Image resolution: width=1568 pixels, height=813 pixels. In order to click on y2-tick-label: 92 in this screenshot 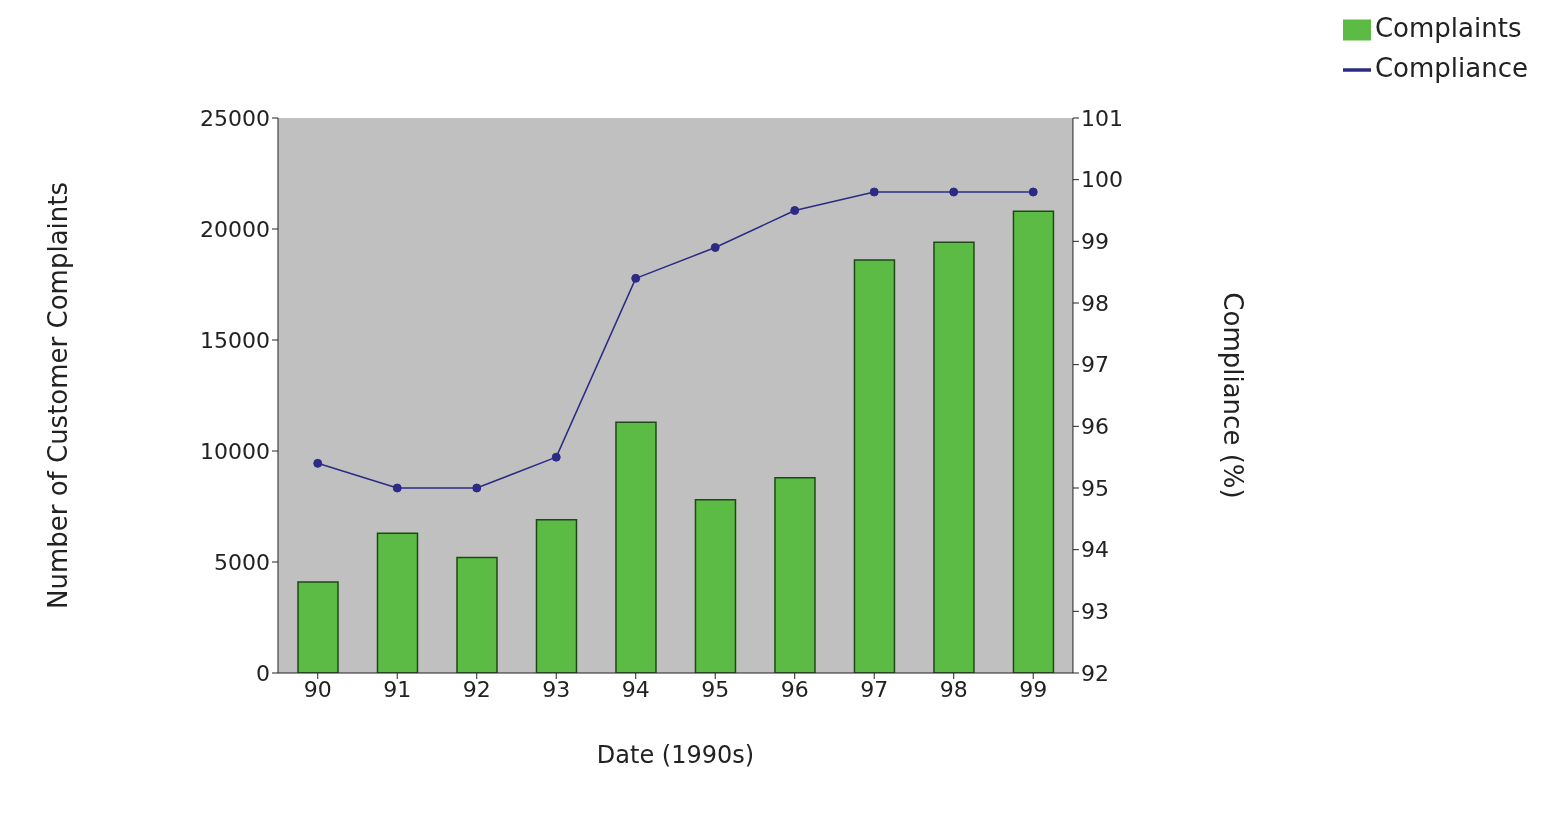, I will do `click(1094, 673)`.